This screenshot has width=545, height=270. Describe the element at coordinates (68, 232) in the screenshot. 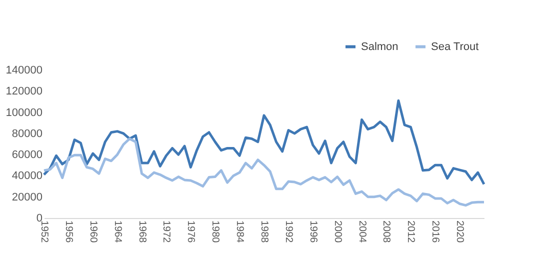

I see `x-tick-label: 1956` at that location.